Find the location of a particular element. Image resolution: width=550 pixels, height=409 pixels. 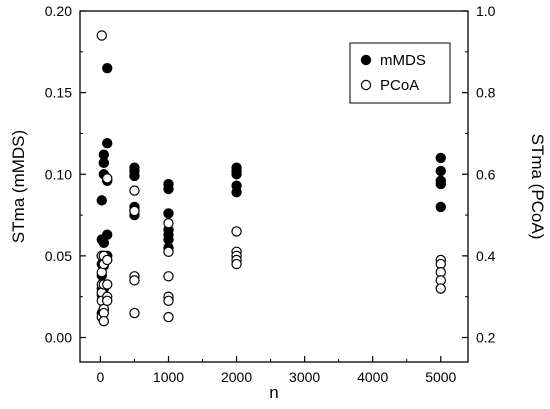

right-y-tick-label: 0.6 is located at coordinates (486, 174).